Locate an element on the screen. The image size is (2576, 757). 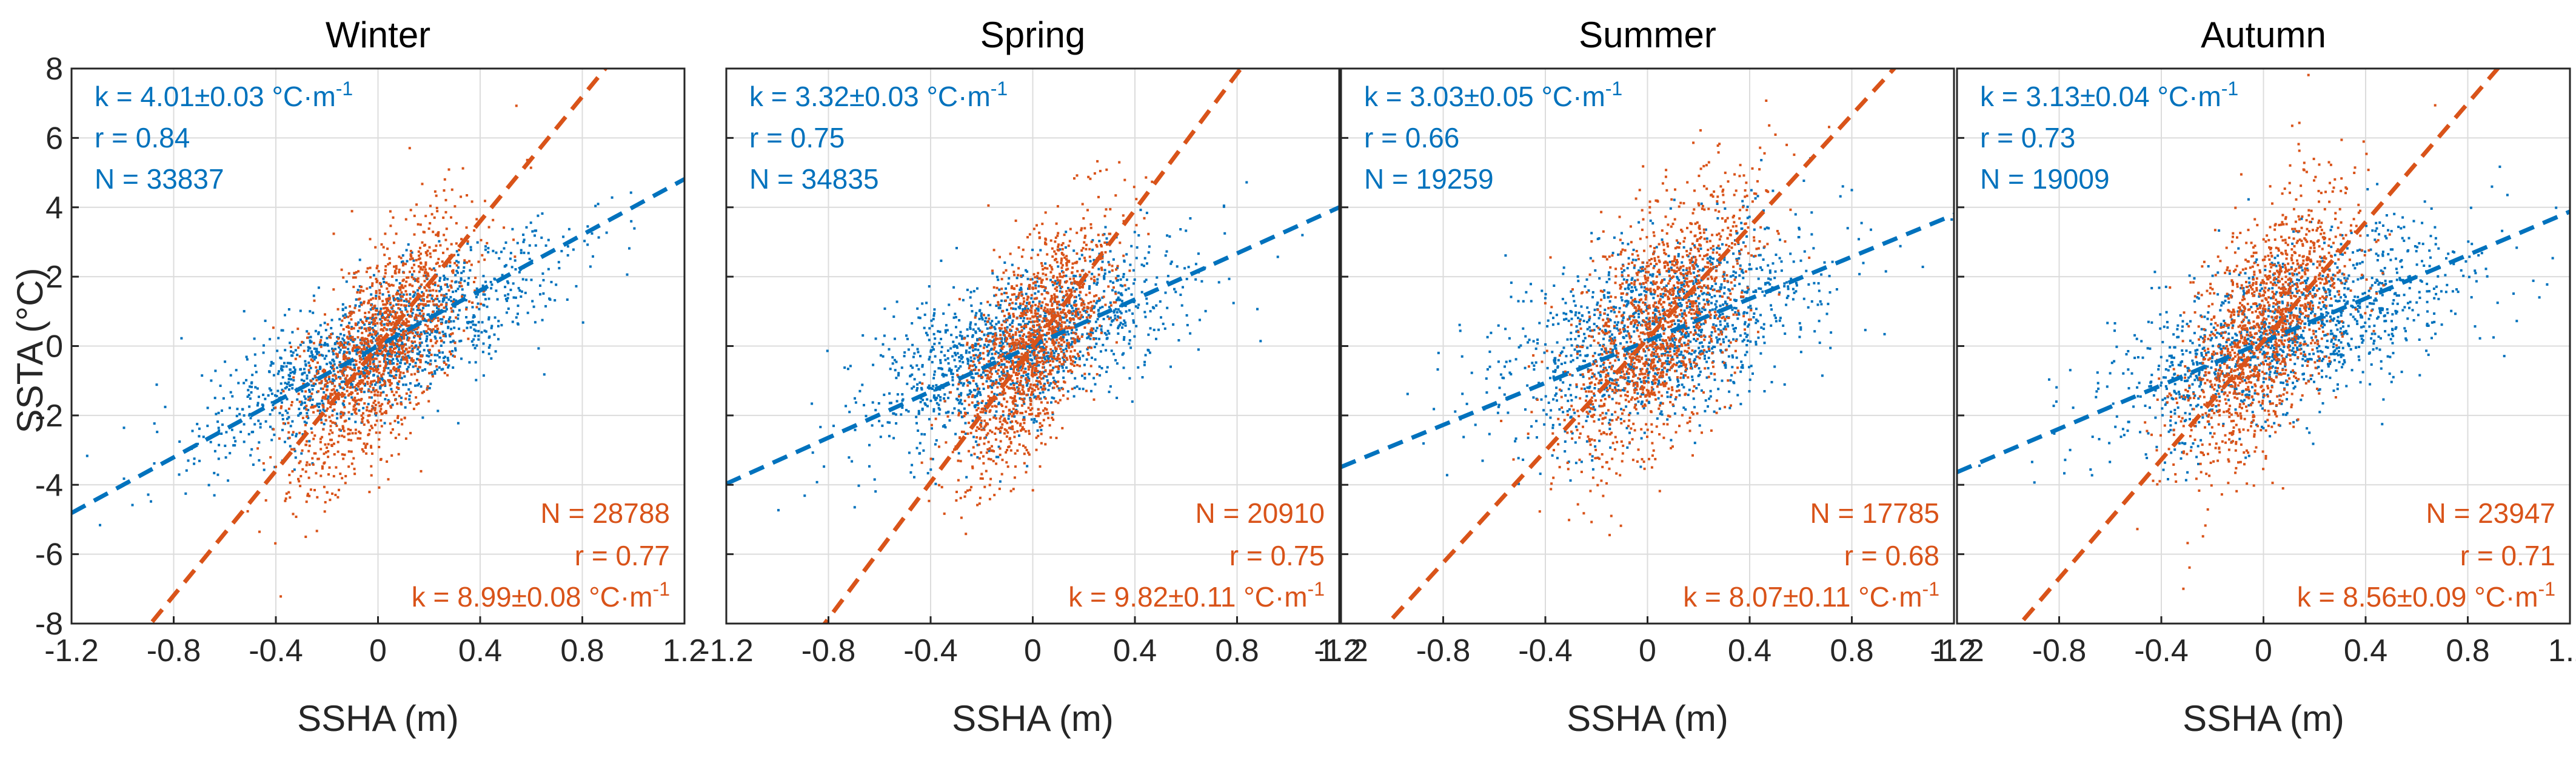
x-axis-label: SSHA (m) is located at coordinates (378, 718).